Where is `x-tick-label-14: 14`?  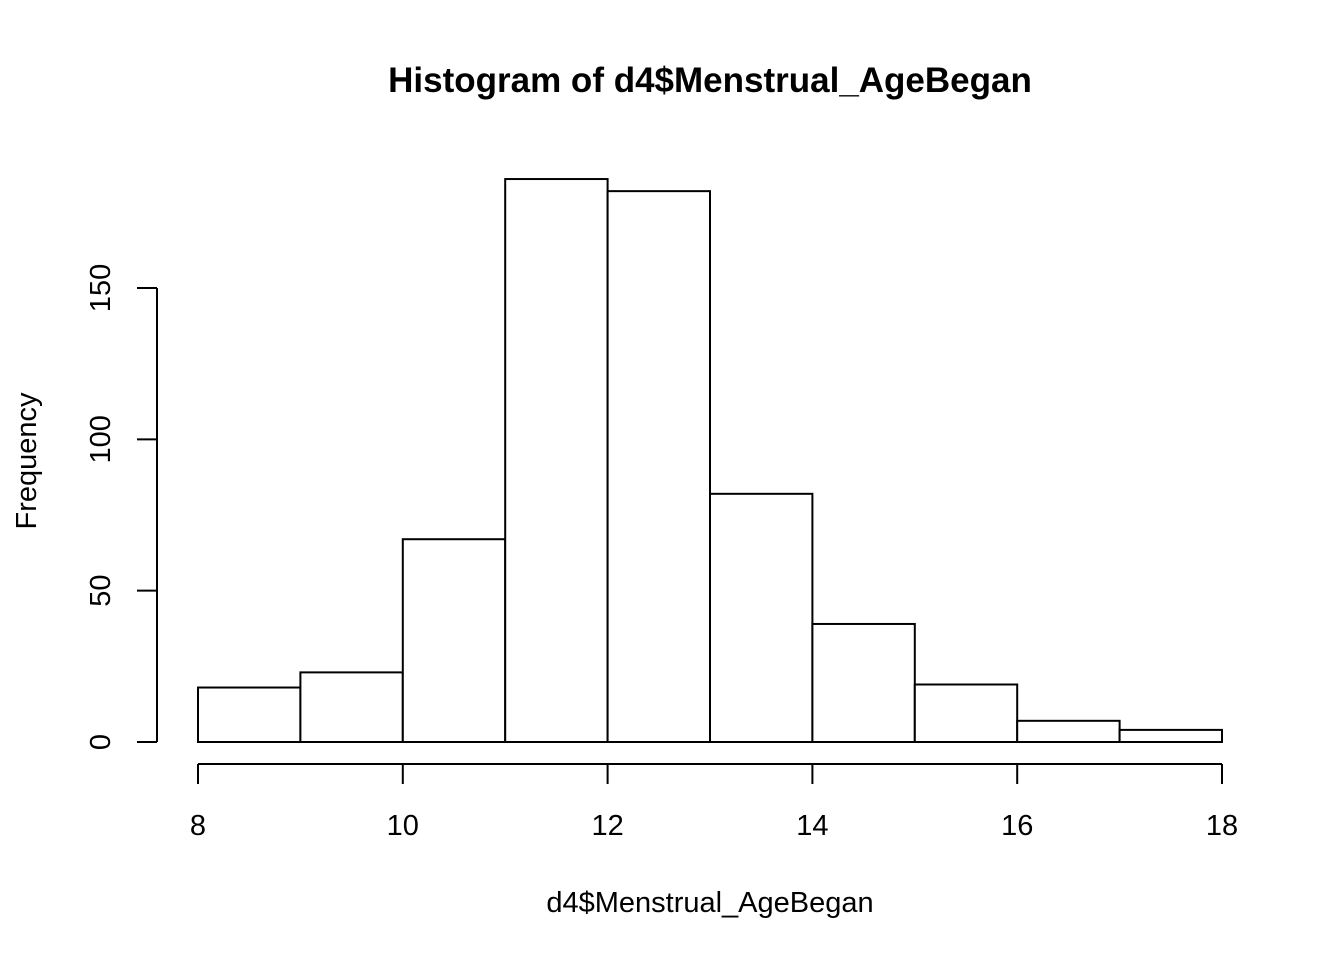
x-tick-label-14: 14 is located at coordinates (812, 826).